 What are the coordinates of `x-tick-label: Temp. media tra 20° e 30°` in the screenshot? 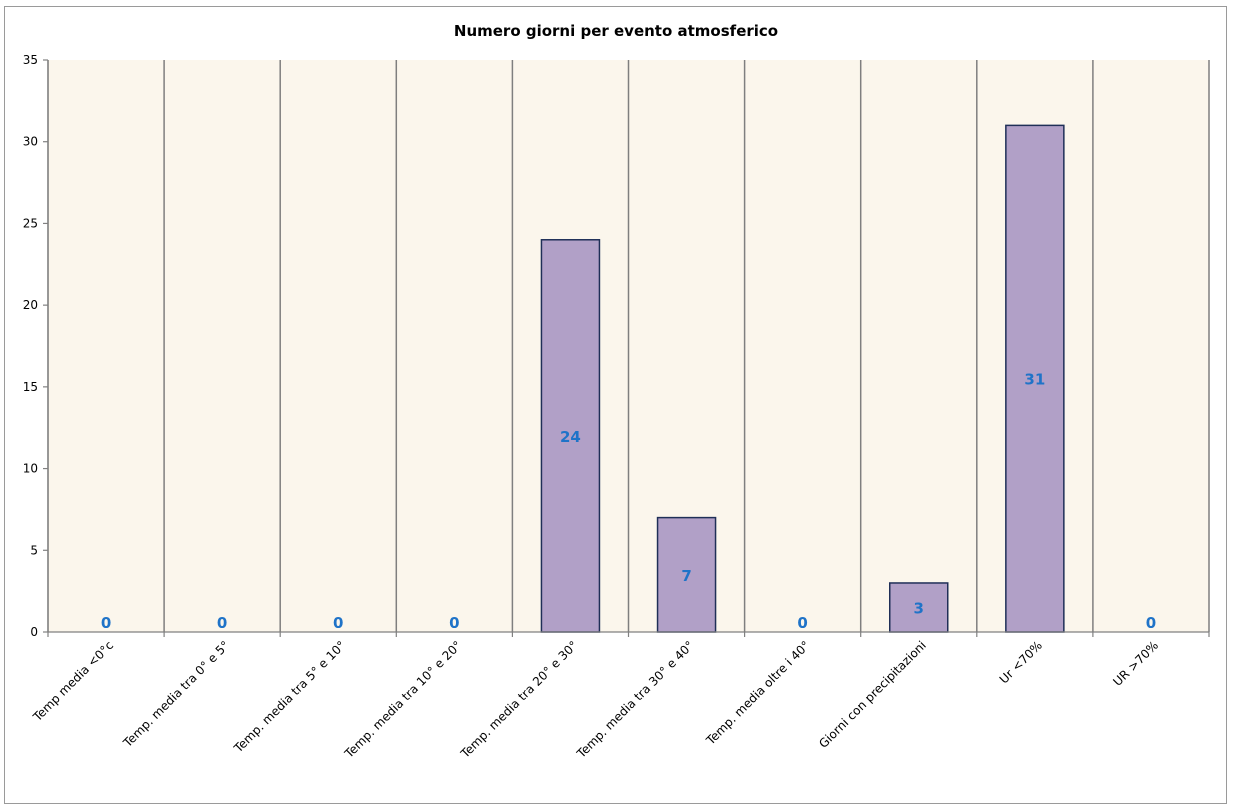 It's located at (518, 699).